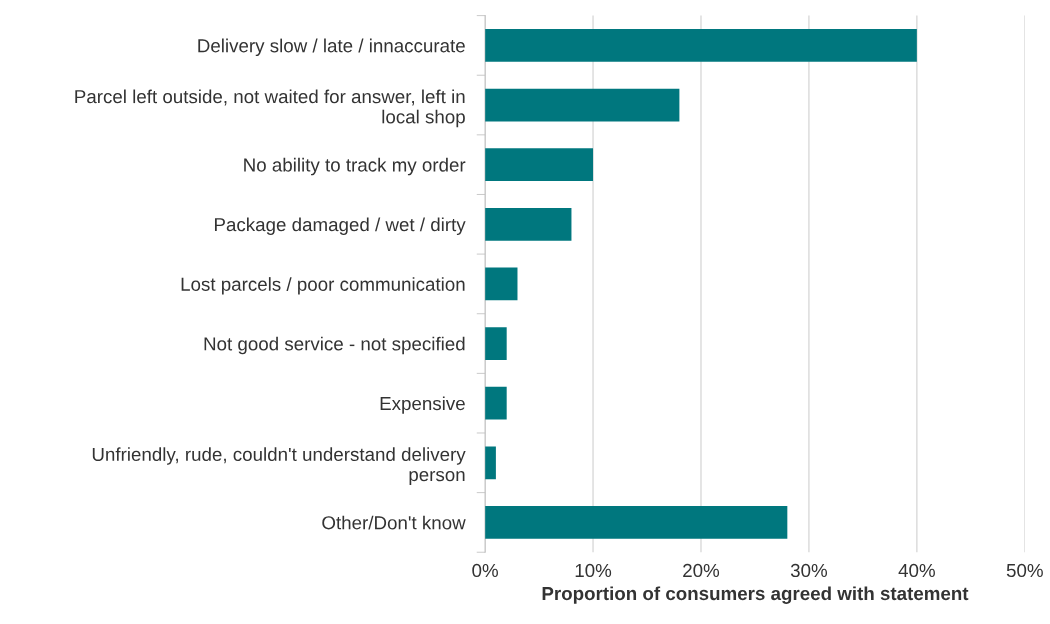  Describe the element at coordinates (809, 570) in the screenshot. I see `x-tick-label: 30%` at that location.